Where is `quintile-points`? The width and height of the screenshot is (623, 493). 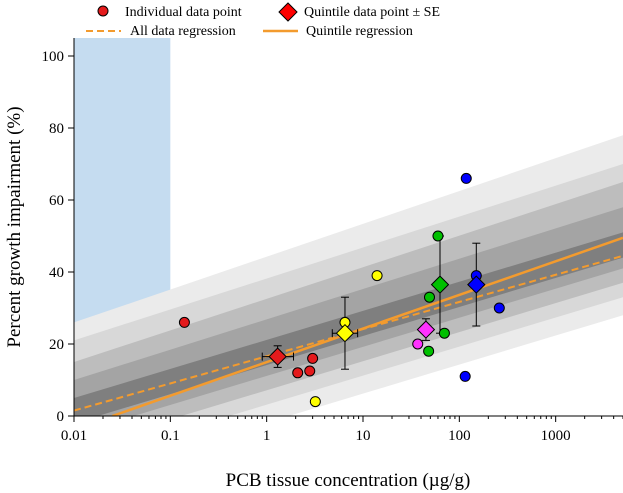
quintile-points is located at coordinates (377, 320).